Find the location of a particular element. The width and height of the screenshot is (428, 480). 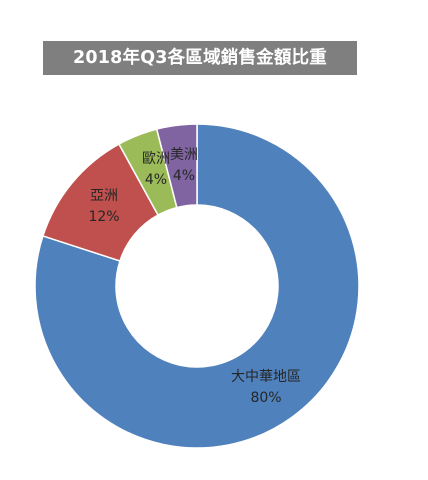

chart-title: 2018年Q3各區域銷售金額比重 is located at coordinates (200, 58).